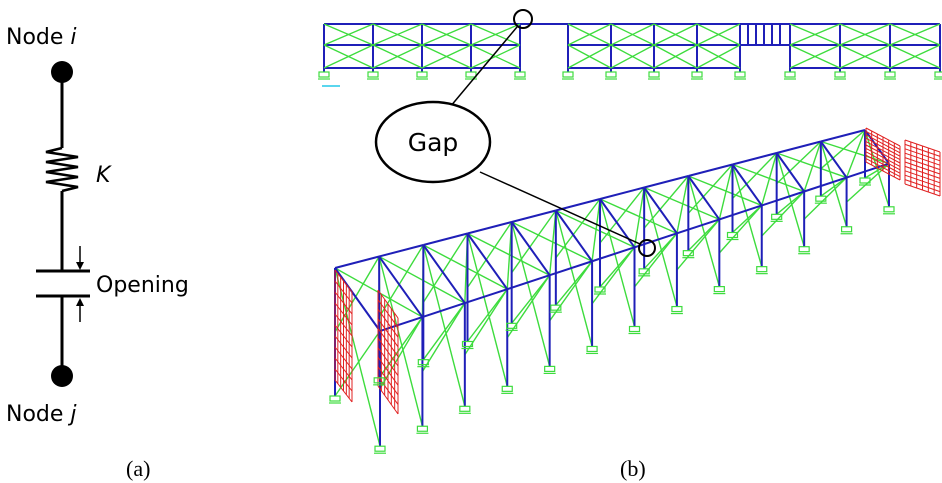 The image size is (942, 483). Describe the element at coordinates (142, 285) in the screenshot. I see `opening-label: Opening` at that location.